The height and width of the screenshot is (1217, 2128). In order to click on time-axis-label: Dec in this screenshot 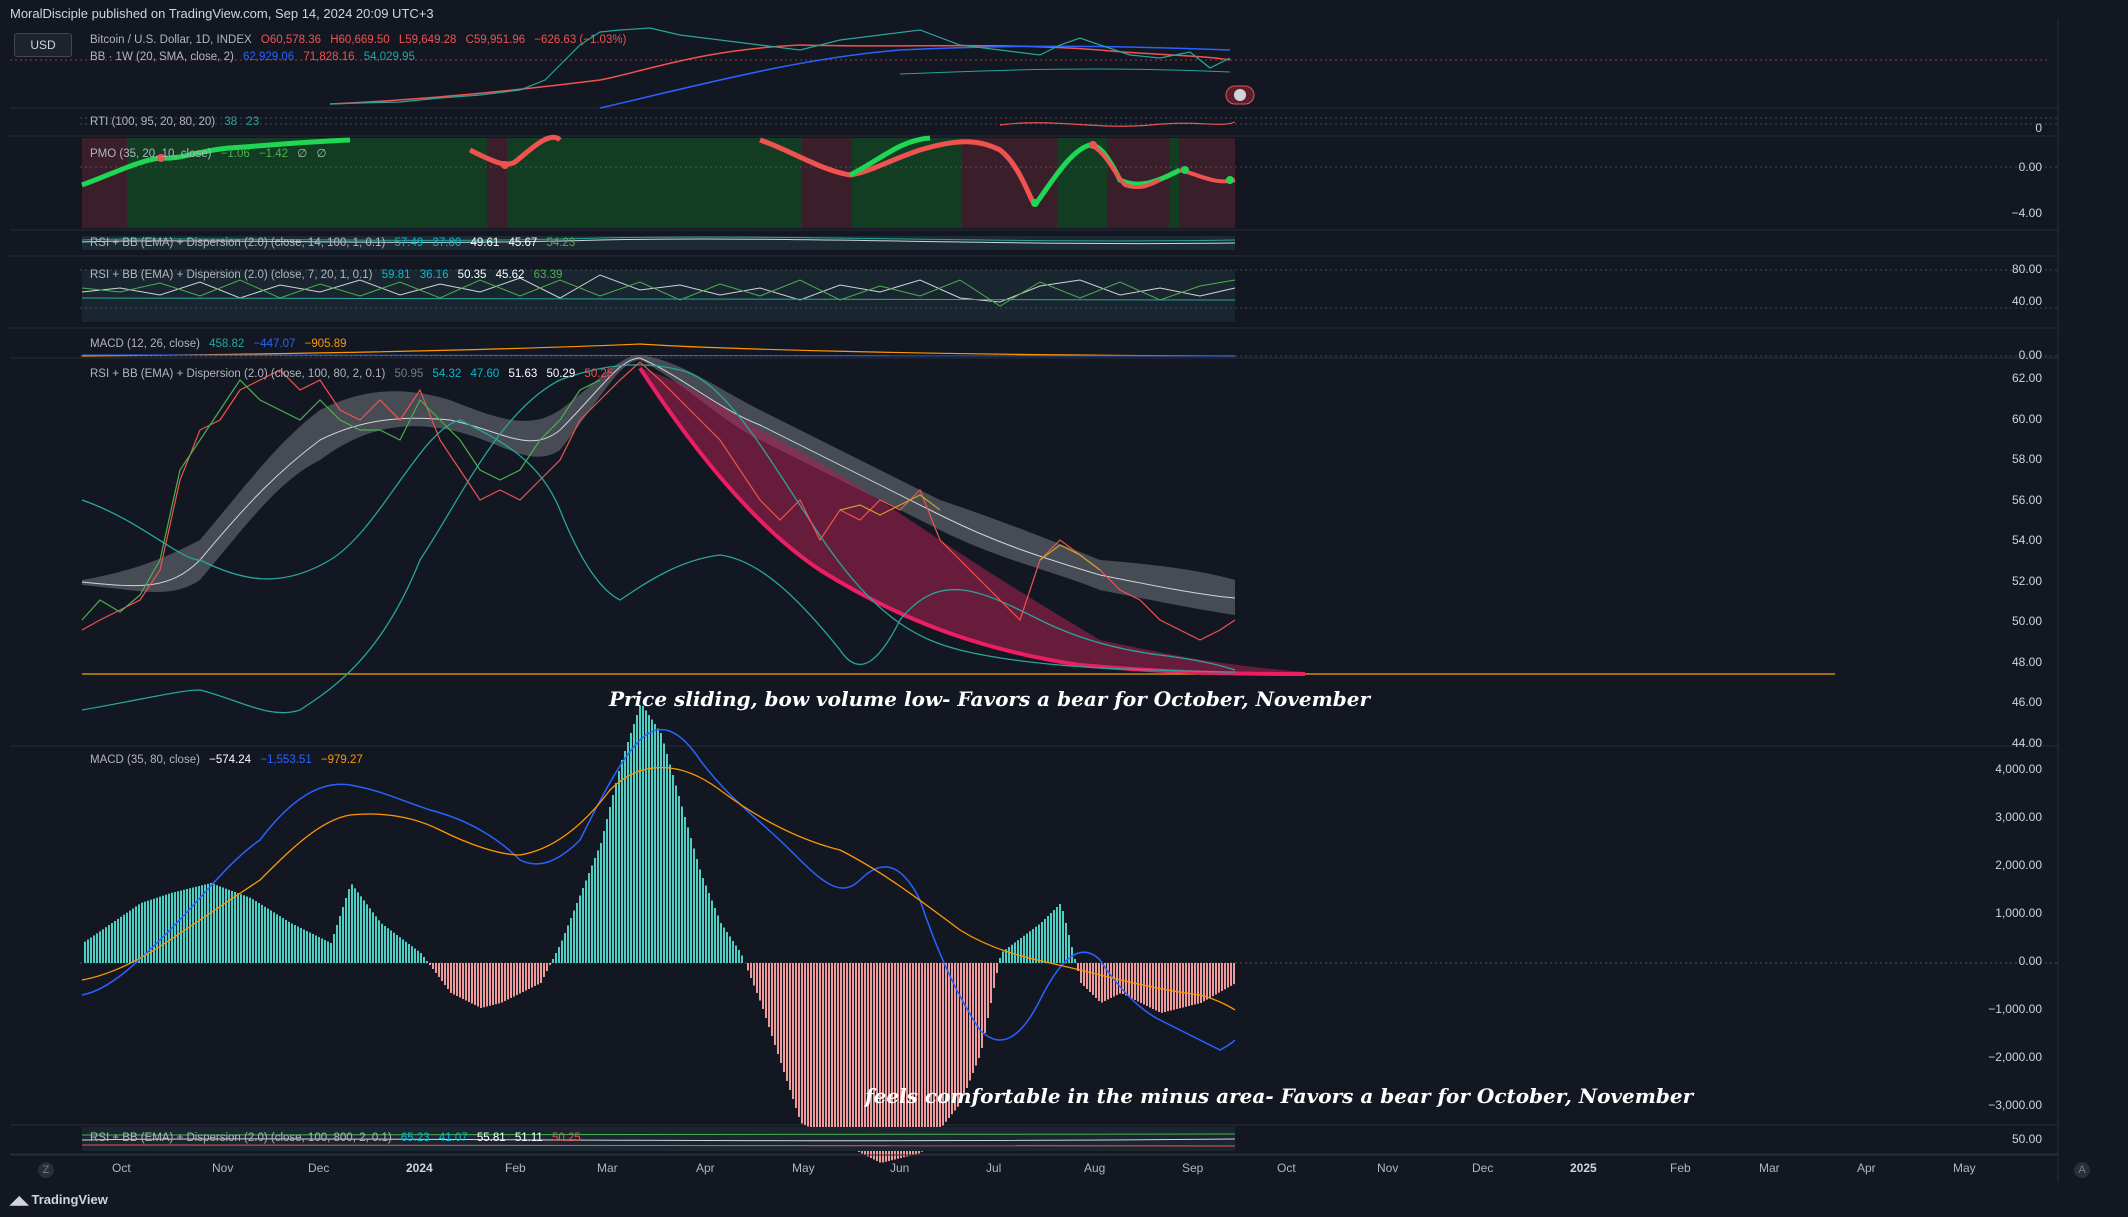, I will do `click(1483, 1168)`.